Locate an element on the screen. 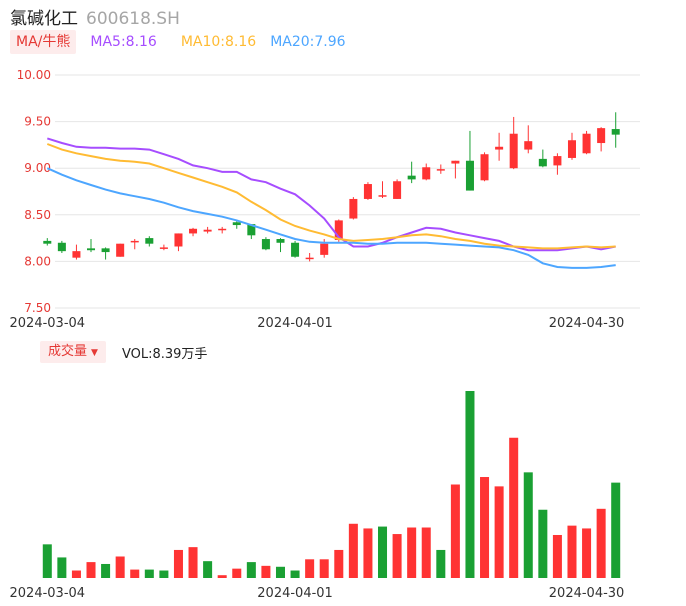 The height and width of the screenshot is (606, 686). ma20-label: MA20:7.96 is located at coordinates (308, 42).